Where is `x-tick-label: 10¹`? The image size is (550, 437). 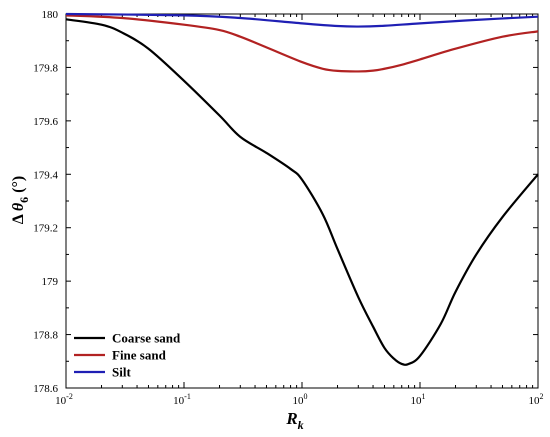 x-tick-label: 10¹ is located at coordinates (418, 399).